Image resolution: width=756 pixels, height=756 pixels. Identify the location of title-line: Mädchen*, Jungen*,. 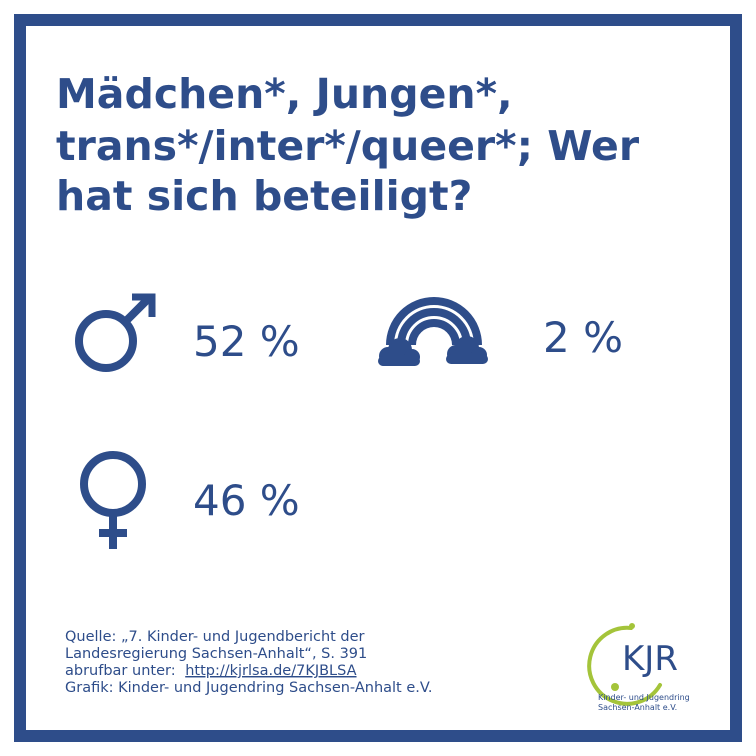
(284, 94).